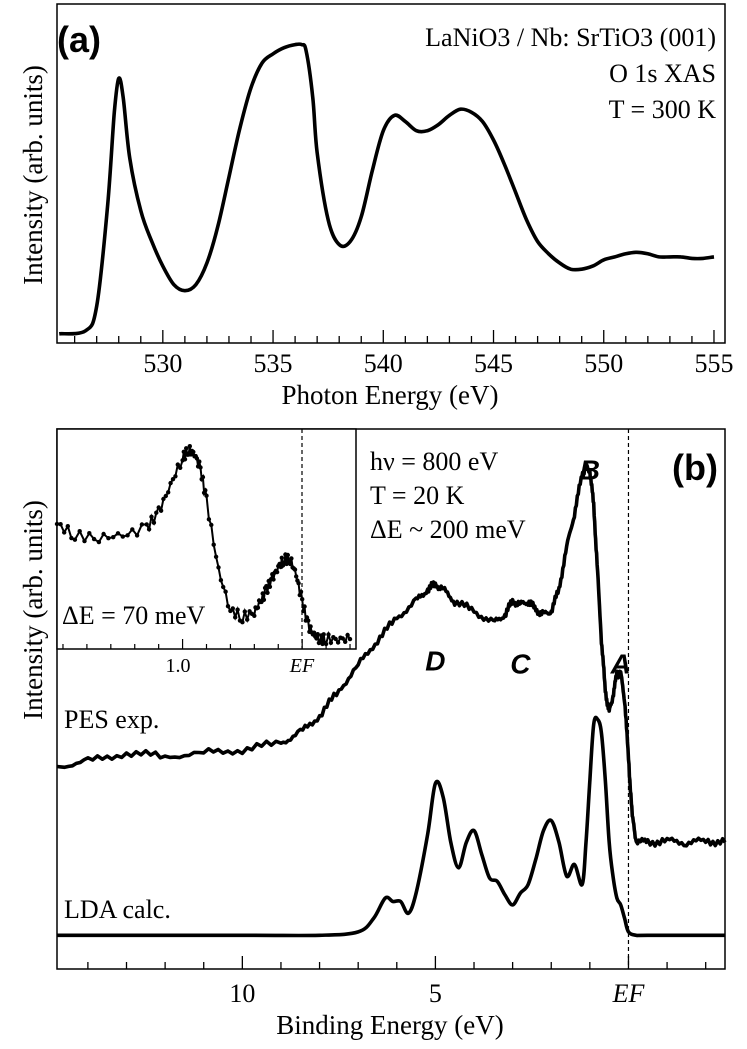 Image resolution: width=747 pixels, height=1049 pixels. Describe the element at coordinates (79, 39) in the screenshot. I see `panel-a-label: (a)` at that location.